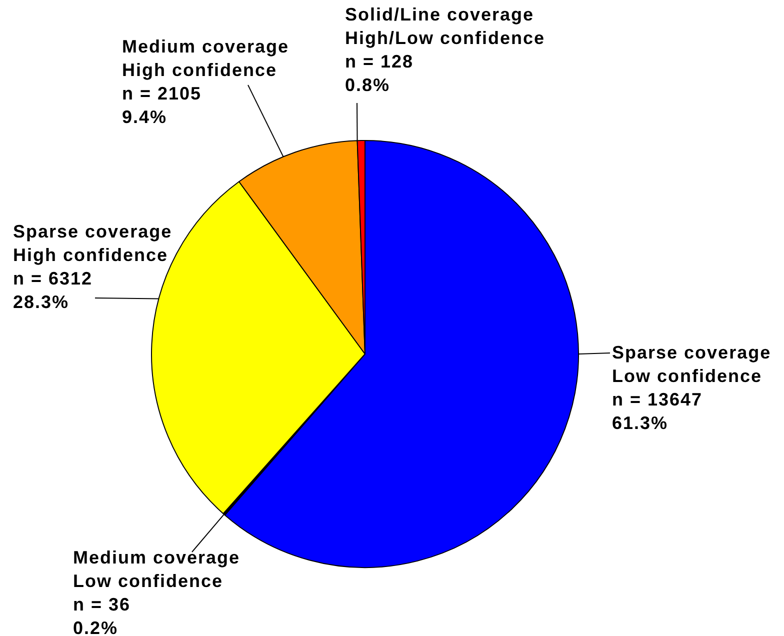  What do you see at coordinates (53, 290) in the screenshot?
I see `data-label: n = 6312 28.3%` at bounding box center [53, 290].